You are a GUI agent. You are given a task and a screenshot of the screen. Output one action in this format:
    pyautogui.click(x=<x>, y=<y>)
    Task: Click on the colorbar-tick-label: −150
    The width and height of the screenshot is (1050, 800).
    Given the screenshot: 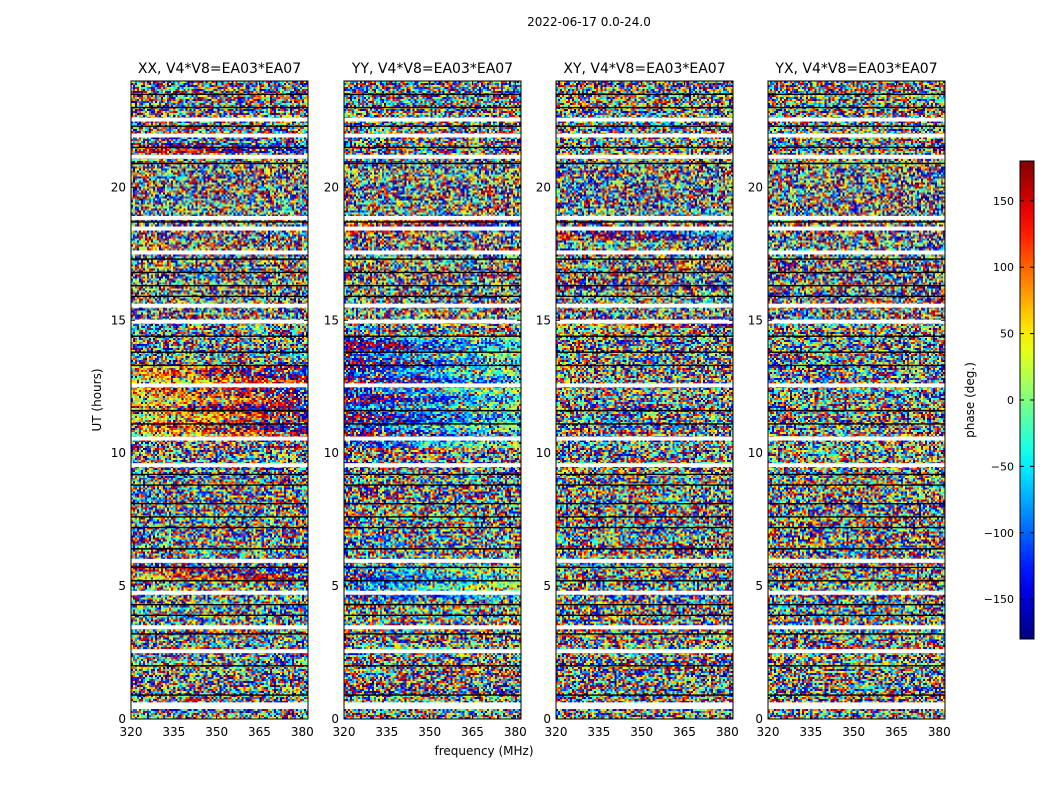 What is the action you would take?
    pyautogui.click(x=999, y=599)
    